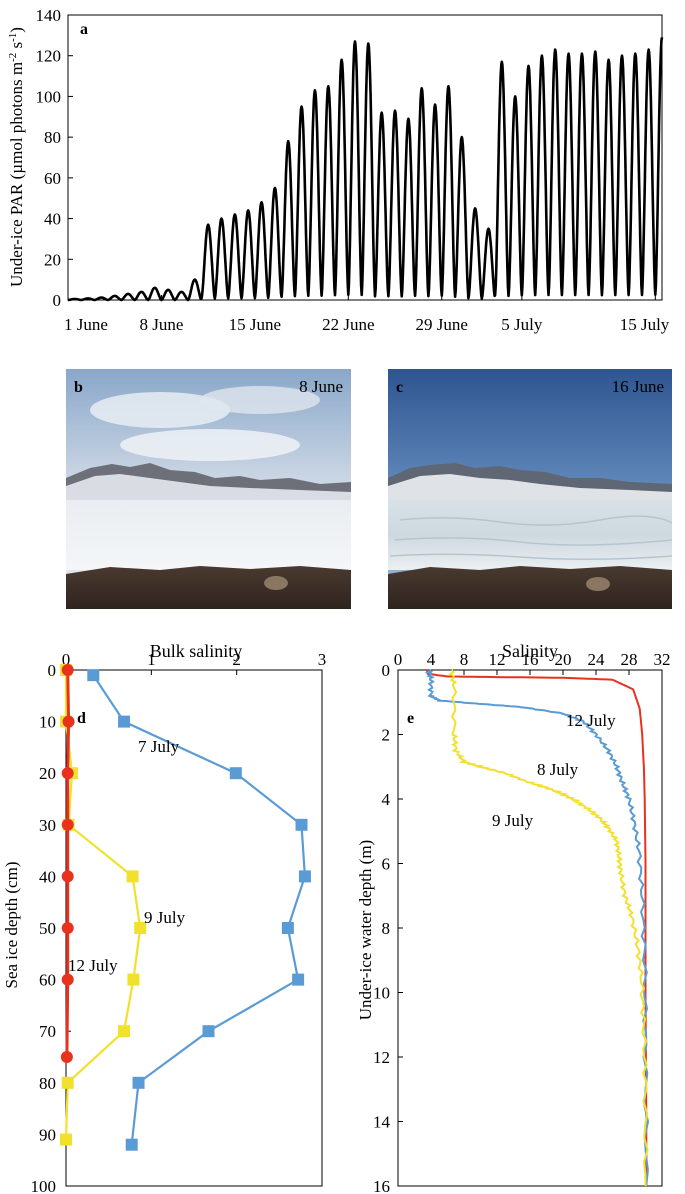 The height and width of the screenshot is (1194, 685). I want to click on x-tick-label: 5 July, so click(522, 324).